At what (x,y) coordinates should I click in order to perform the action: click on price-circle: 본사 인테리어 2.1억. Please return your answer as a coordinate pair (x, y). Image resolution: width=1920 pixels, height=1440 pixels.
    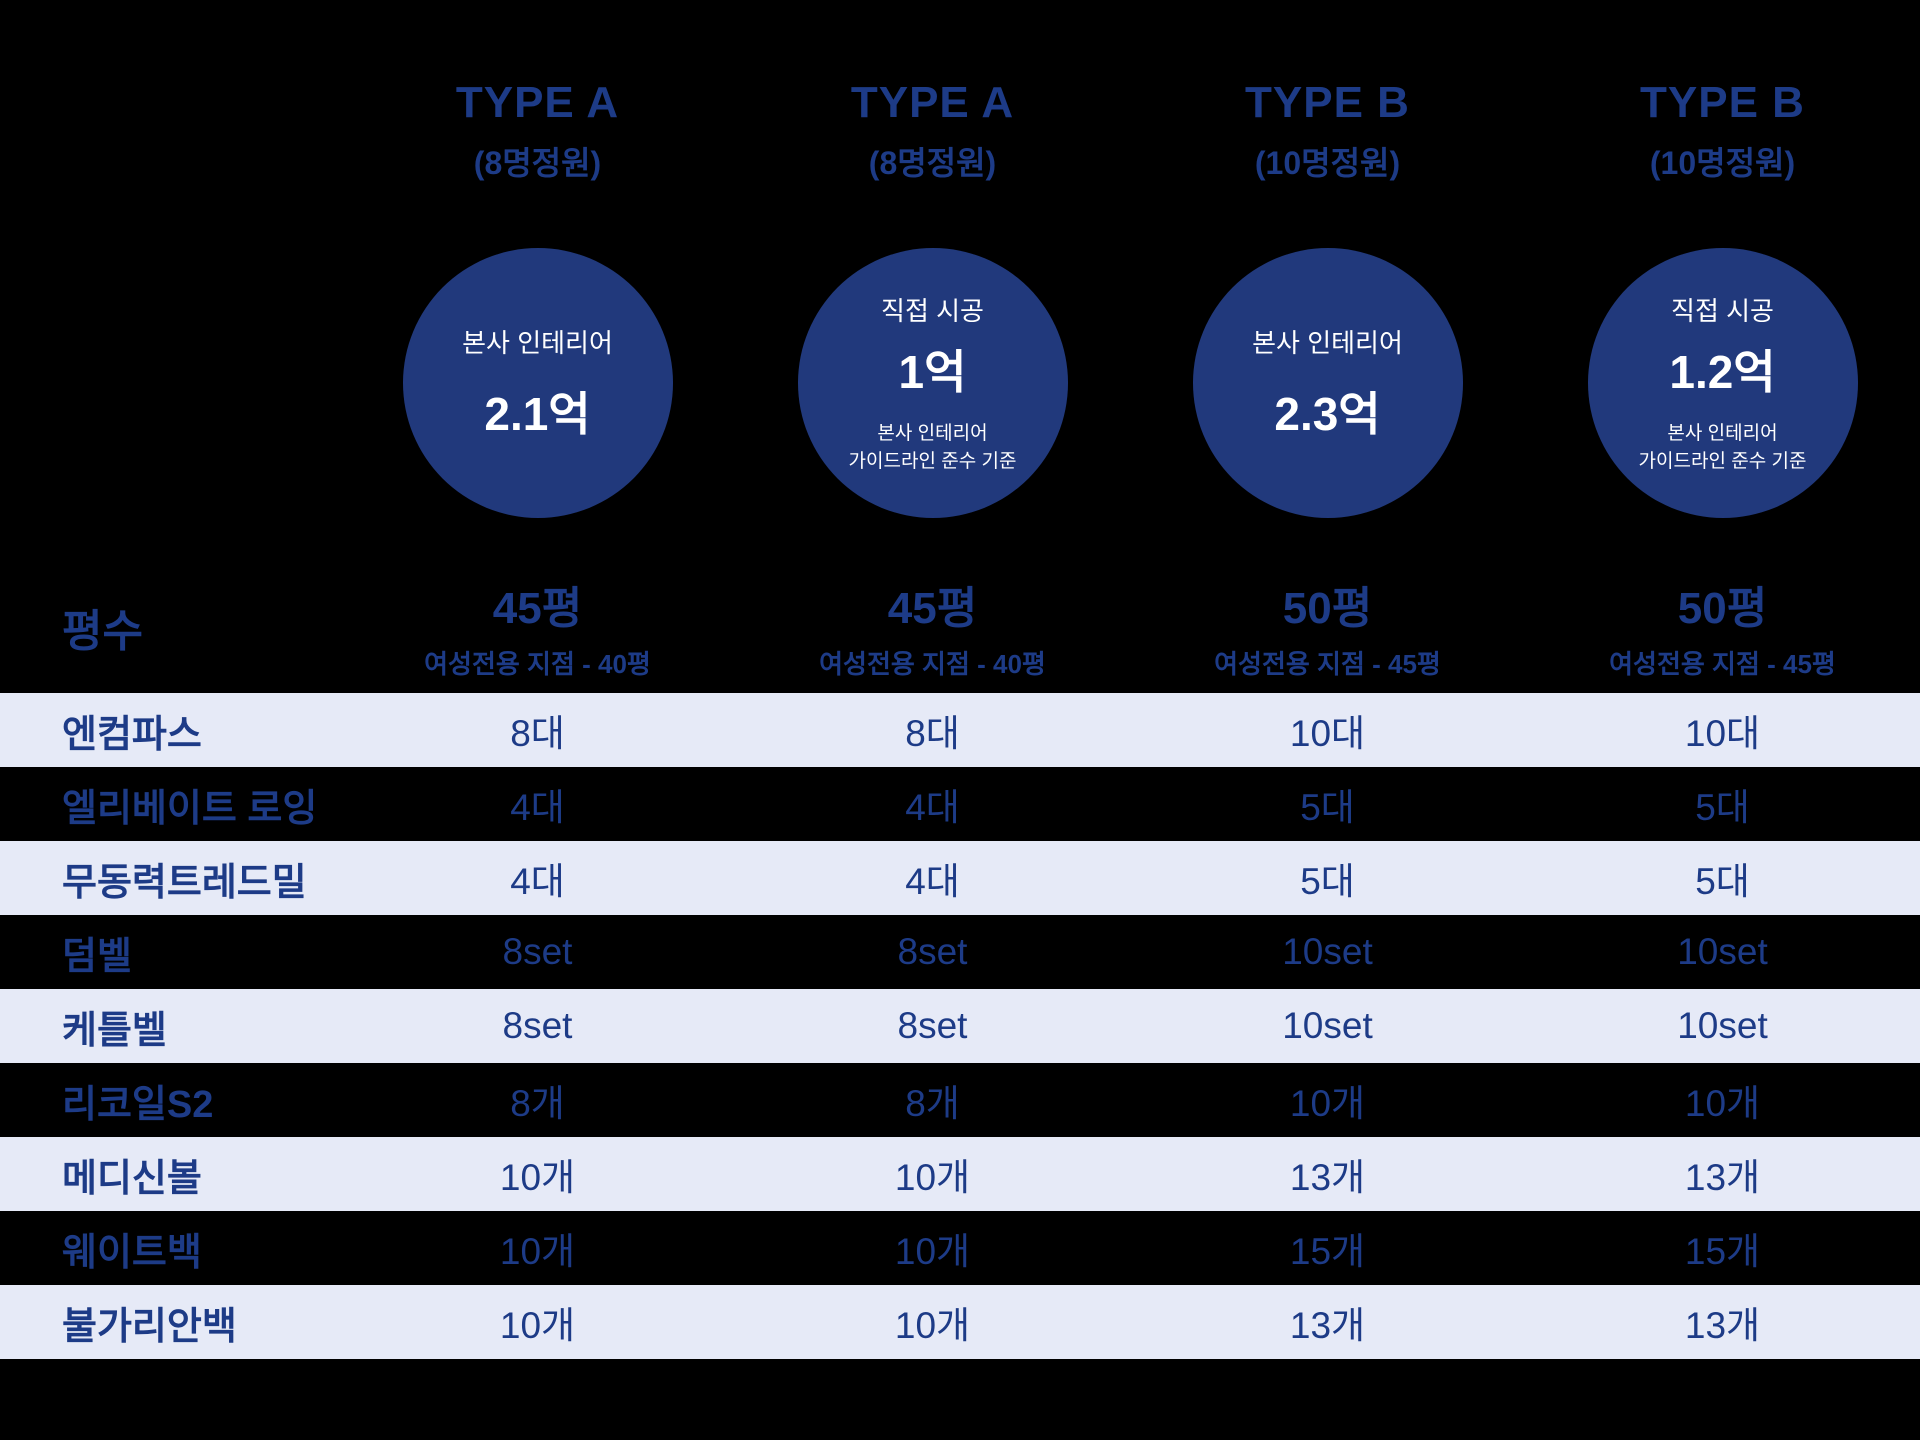
    Looking at the image, I should click on (537, 383).